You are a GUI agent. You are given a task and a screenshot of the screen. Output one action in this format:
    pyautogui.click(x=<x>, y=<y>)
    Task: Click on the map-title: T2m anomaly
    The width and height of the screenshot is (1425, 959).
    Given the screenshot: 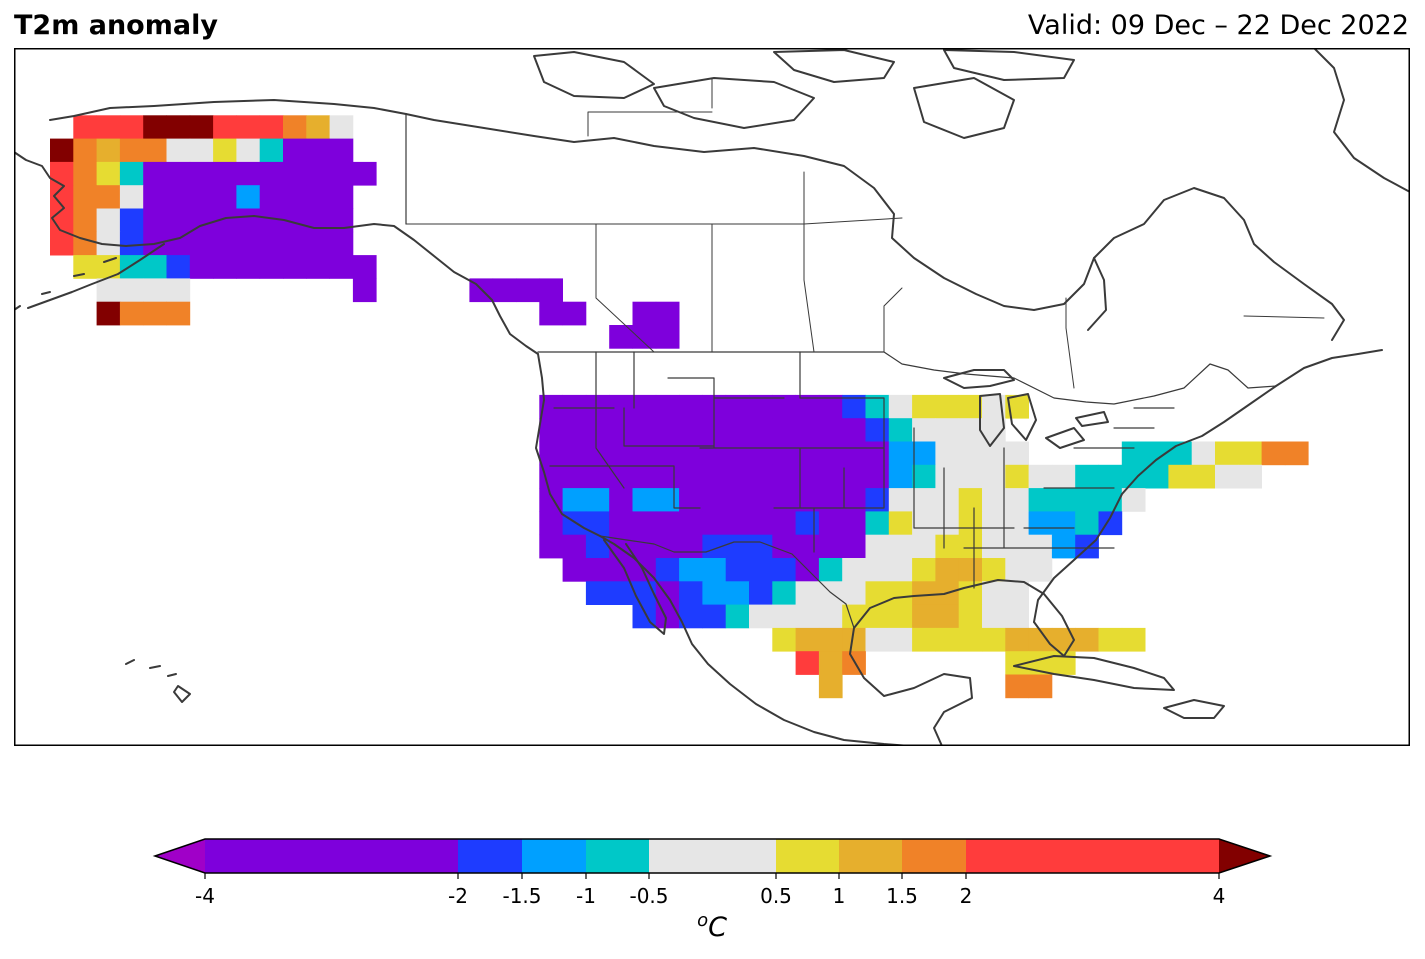 What is the action you would take?
    pyautogui.click(x=116, y=25)
    